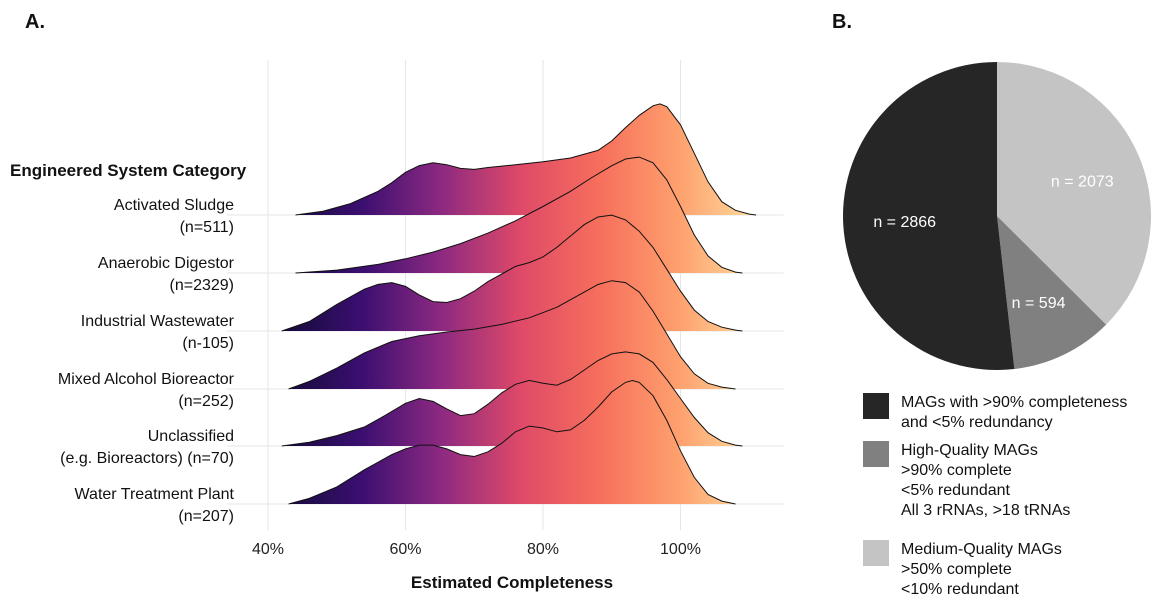 Image resolution: width=1170 pixels, height=605 pixels. What do you see at coordinates (985, 510) in the screenshot?
I see `legend-text-1-3: All 3 rRNAs, >18 tRNAs` at bounding box center [985, 510].